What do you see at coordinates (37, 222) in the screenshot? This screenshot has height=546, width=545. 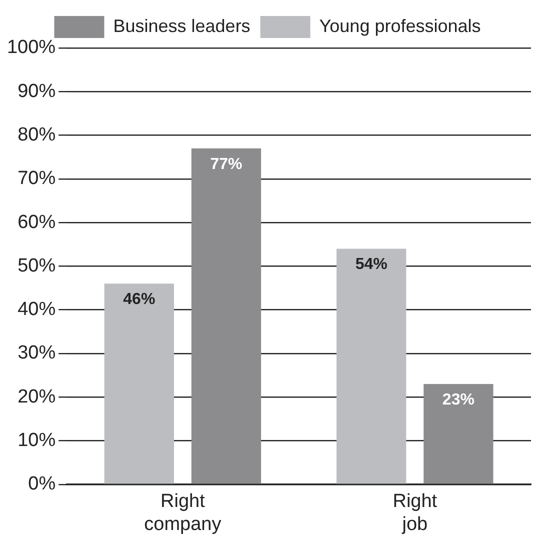 I see `y-tick-label: 60%` at bounding box center [37, 222].